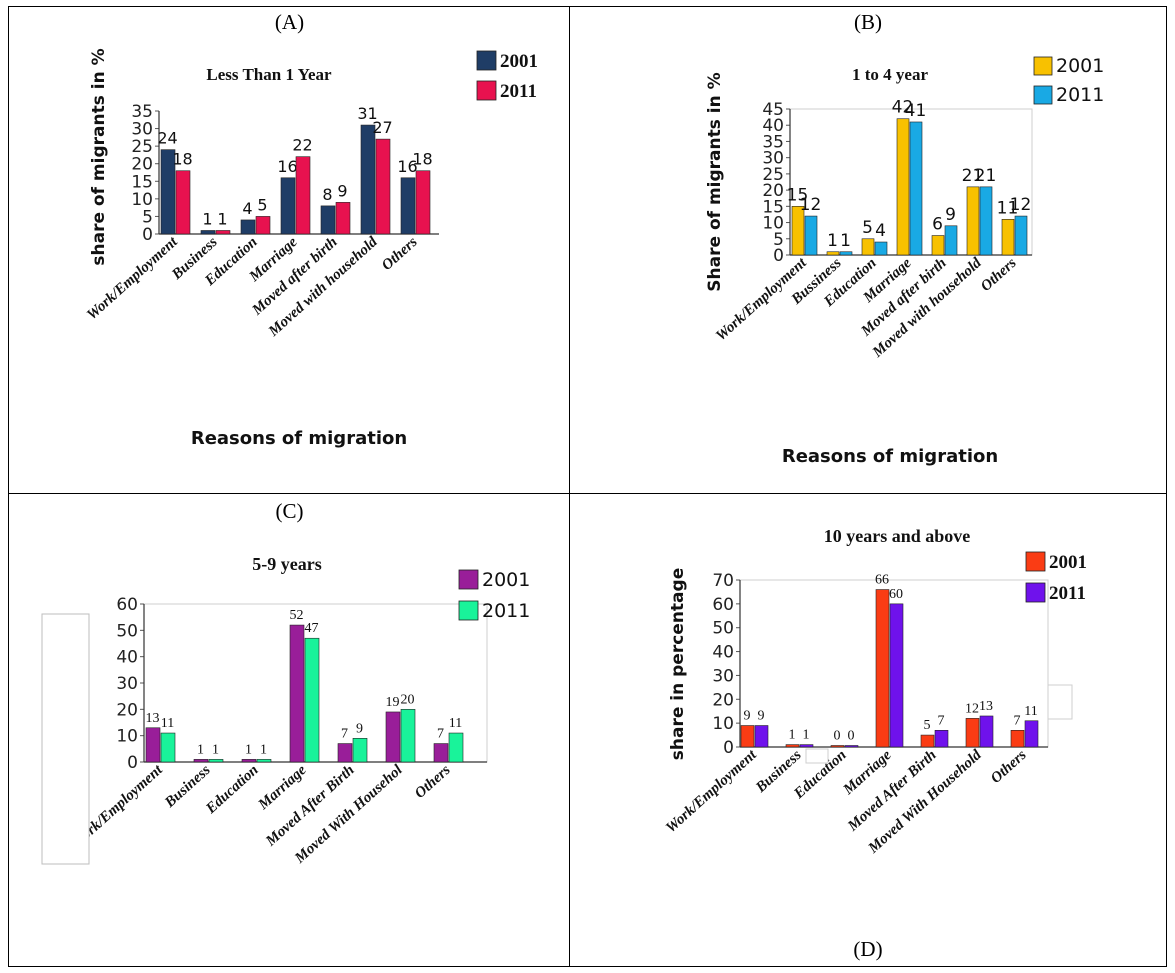 This screenshot has height=973, width=1175. Describe the element at coordinates (232, 790) in the screenshot. I see `category-label: Education` at that location.